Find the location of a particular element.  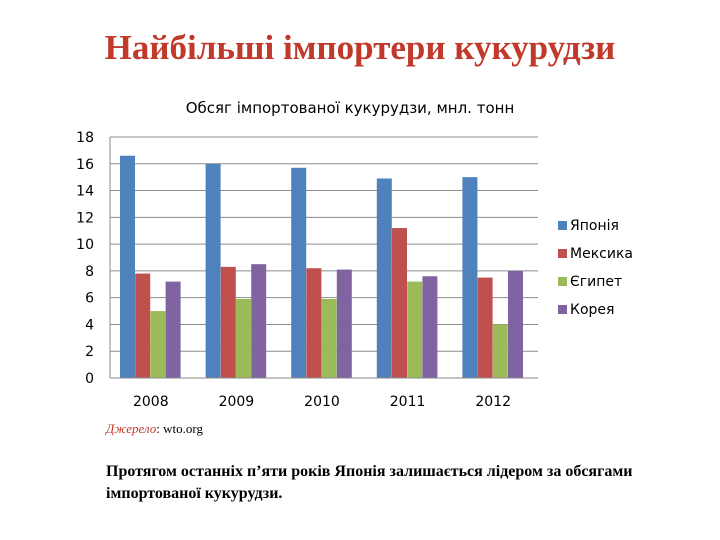

chart-title: Обсяг імпортованої кукурудзи, мнл. тонн is located at coordinates (350, 108).